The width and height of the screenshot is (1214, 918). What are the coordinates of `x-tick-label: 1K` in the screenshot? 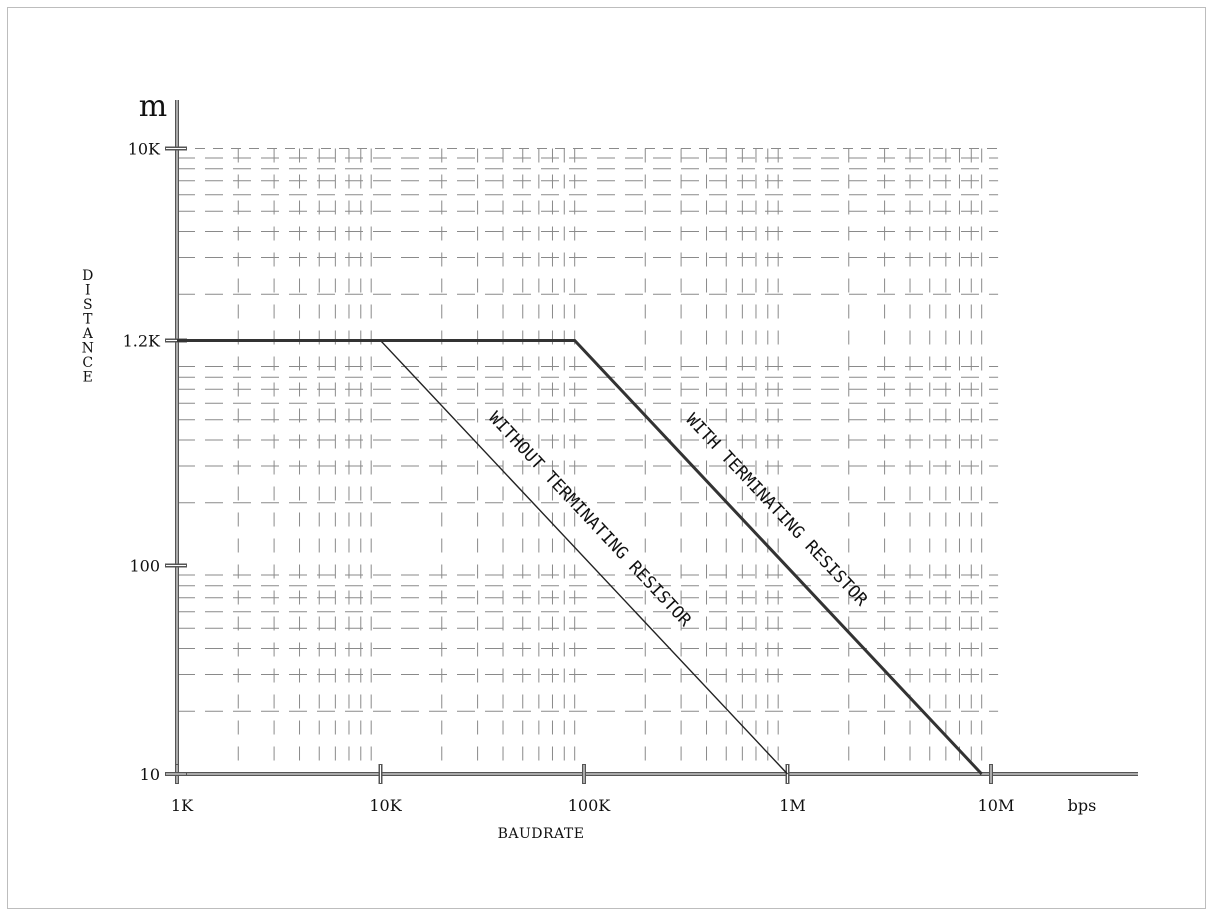 It's located at (182, 805).